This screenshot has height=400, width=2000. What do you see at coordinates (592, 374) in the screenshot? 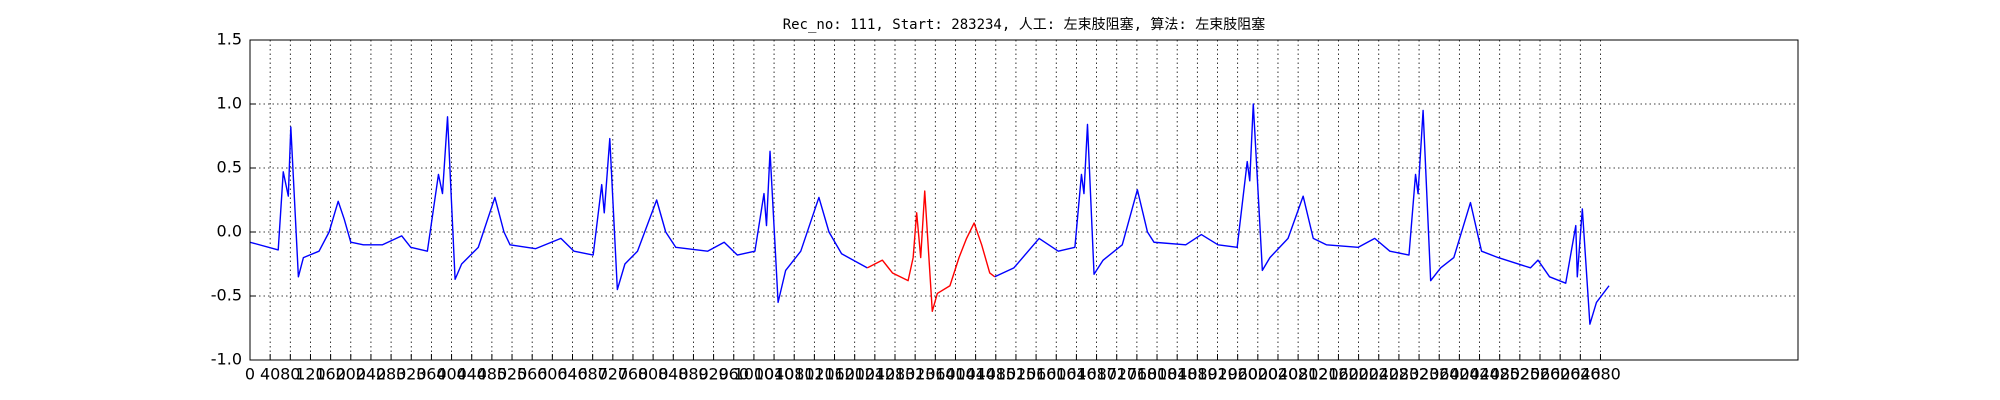
I see `x-tick-label: 680` at bounding box center [592, 374].